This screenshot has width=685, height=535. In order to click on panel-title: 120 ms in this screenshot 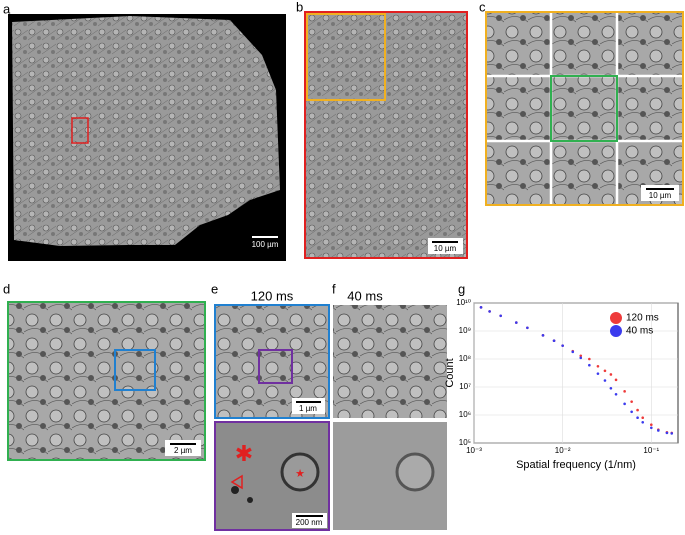, I will do `click(272, 295)`.